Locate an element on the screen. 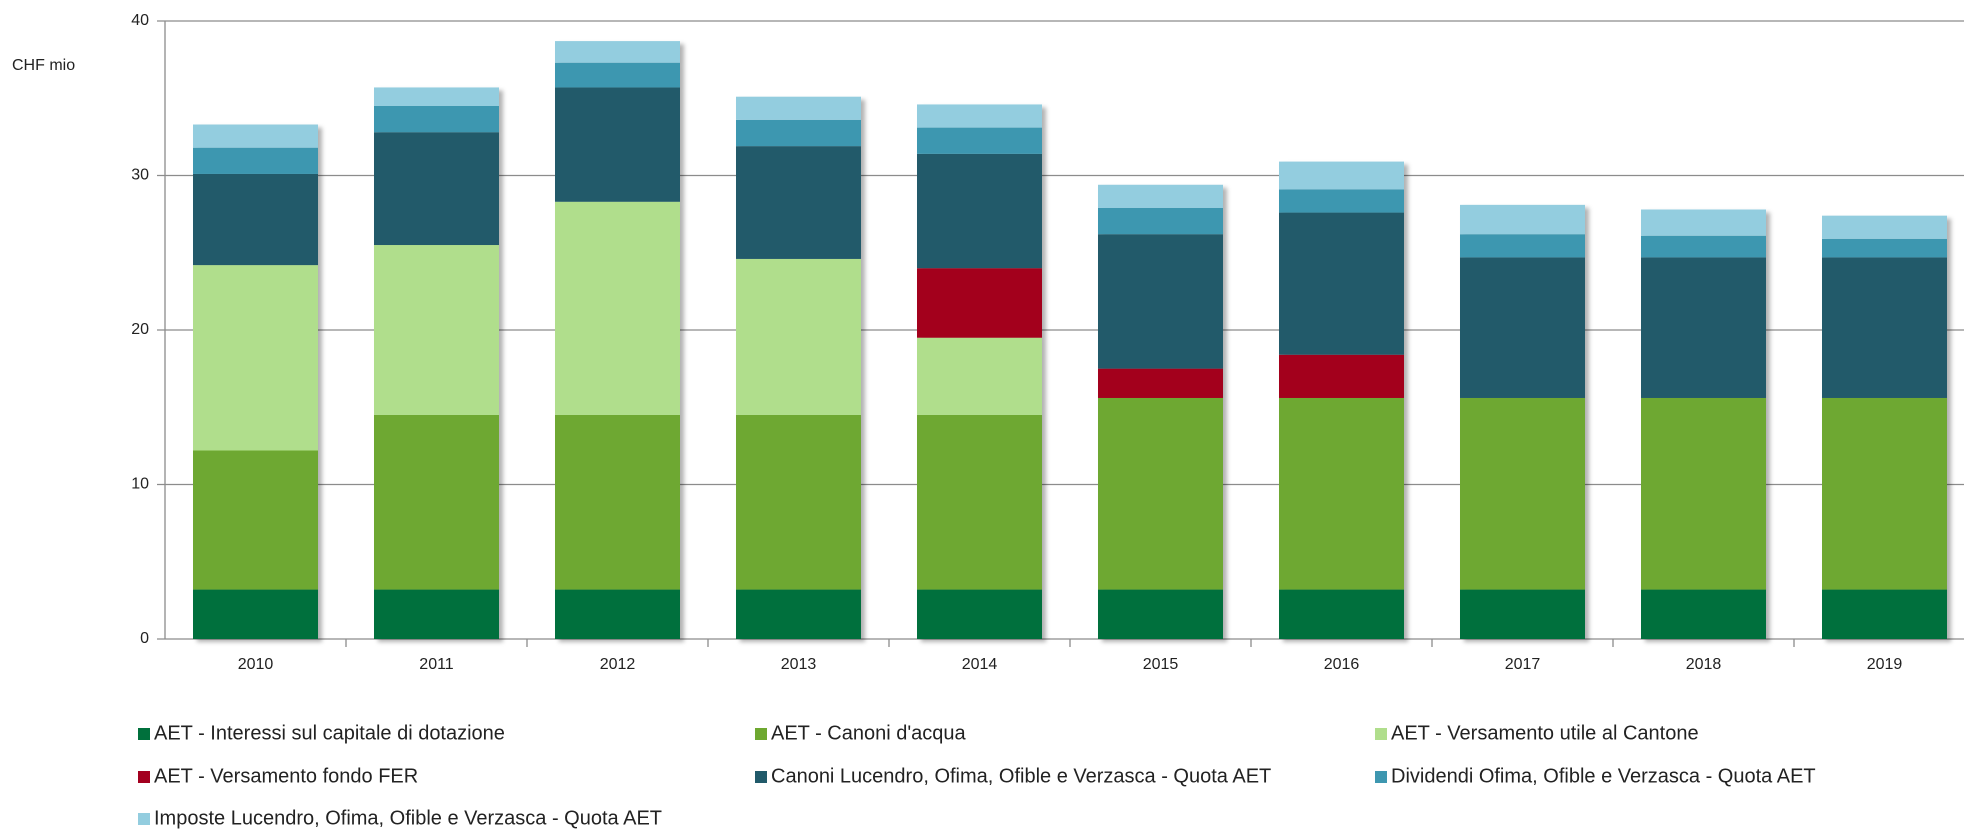 The height and width of the screenshot is (831, 1964). x-tick-label: 2015 is located at coordinates (1161, 664).